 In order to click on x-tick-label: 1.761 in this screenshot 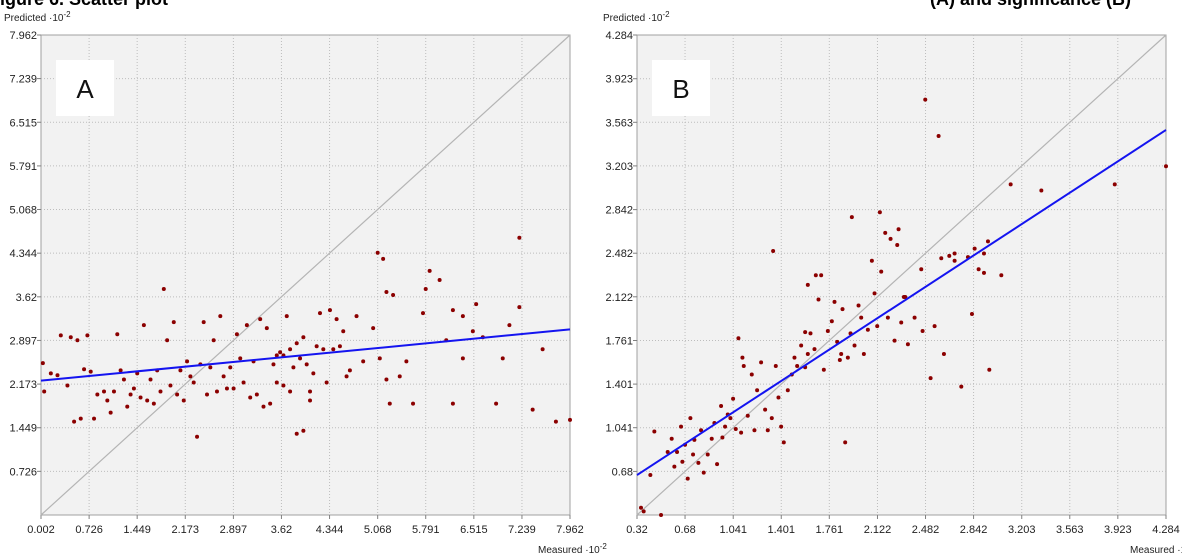, I will do `click(830, 530)`.